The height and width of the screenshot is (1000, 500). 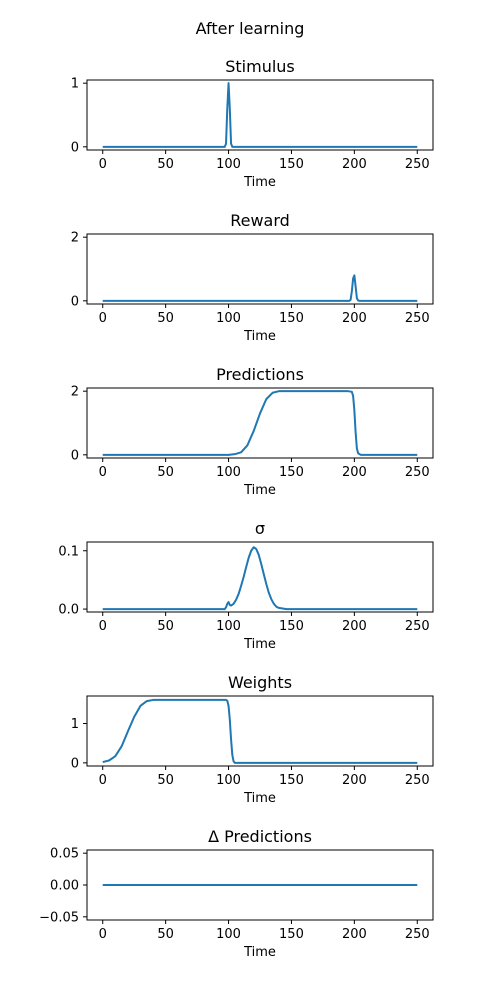 What do you see at coordinates (260, 220) in the screenshot?
I see `subplot-title: Reward` at bounding box center [260, 220].